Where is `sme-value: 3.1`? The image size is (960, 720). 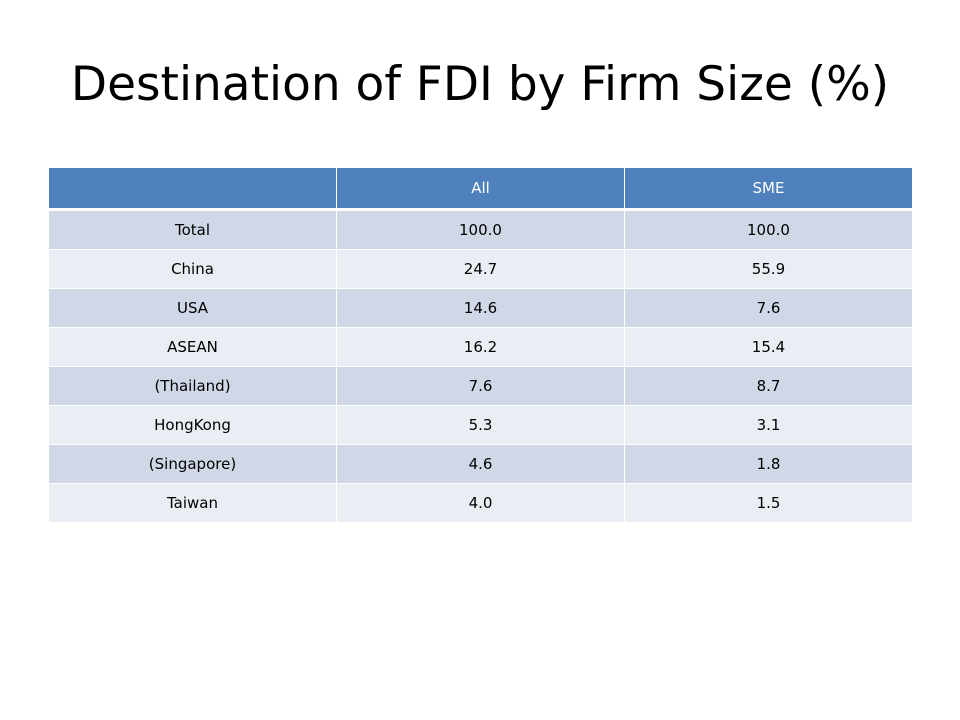
sme-value: 3.1 is located at coordinates (768, 425).